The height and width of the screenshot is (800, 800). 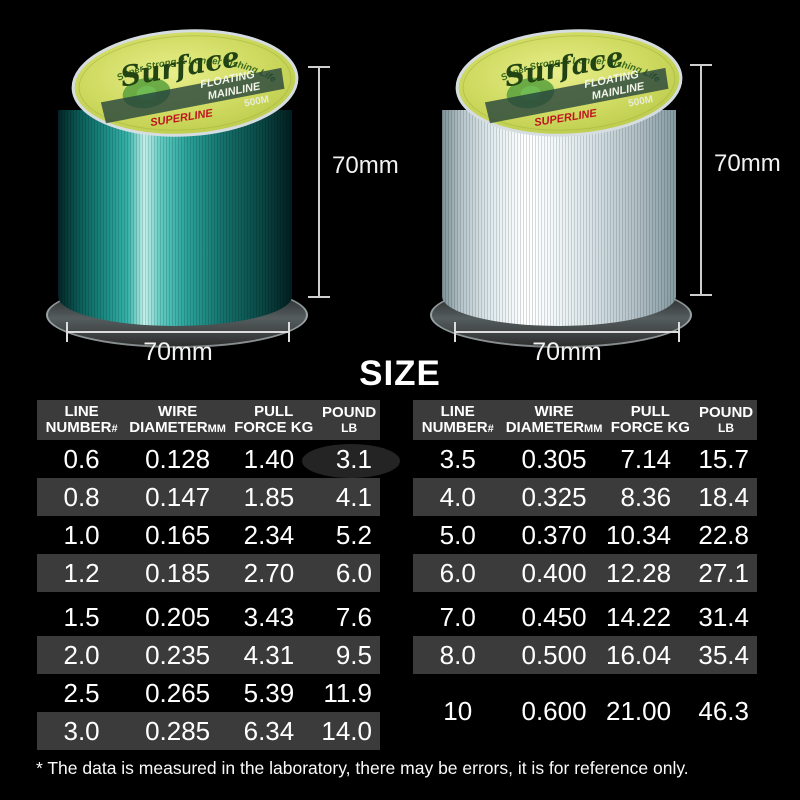 What do you see at coordinates (554, 496) in the screenshot?
I see `table-cell: 0.325` at bounding box center [554, 496].